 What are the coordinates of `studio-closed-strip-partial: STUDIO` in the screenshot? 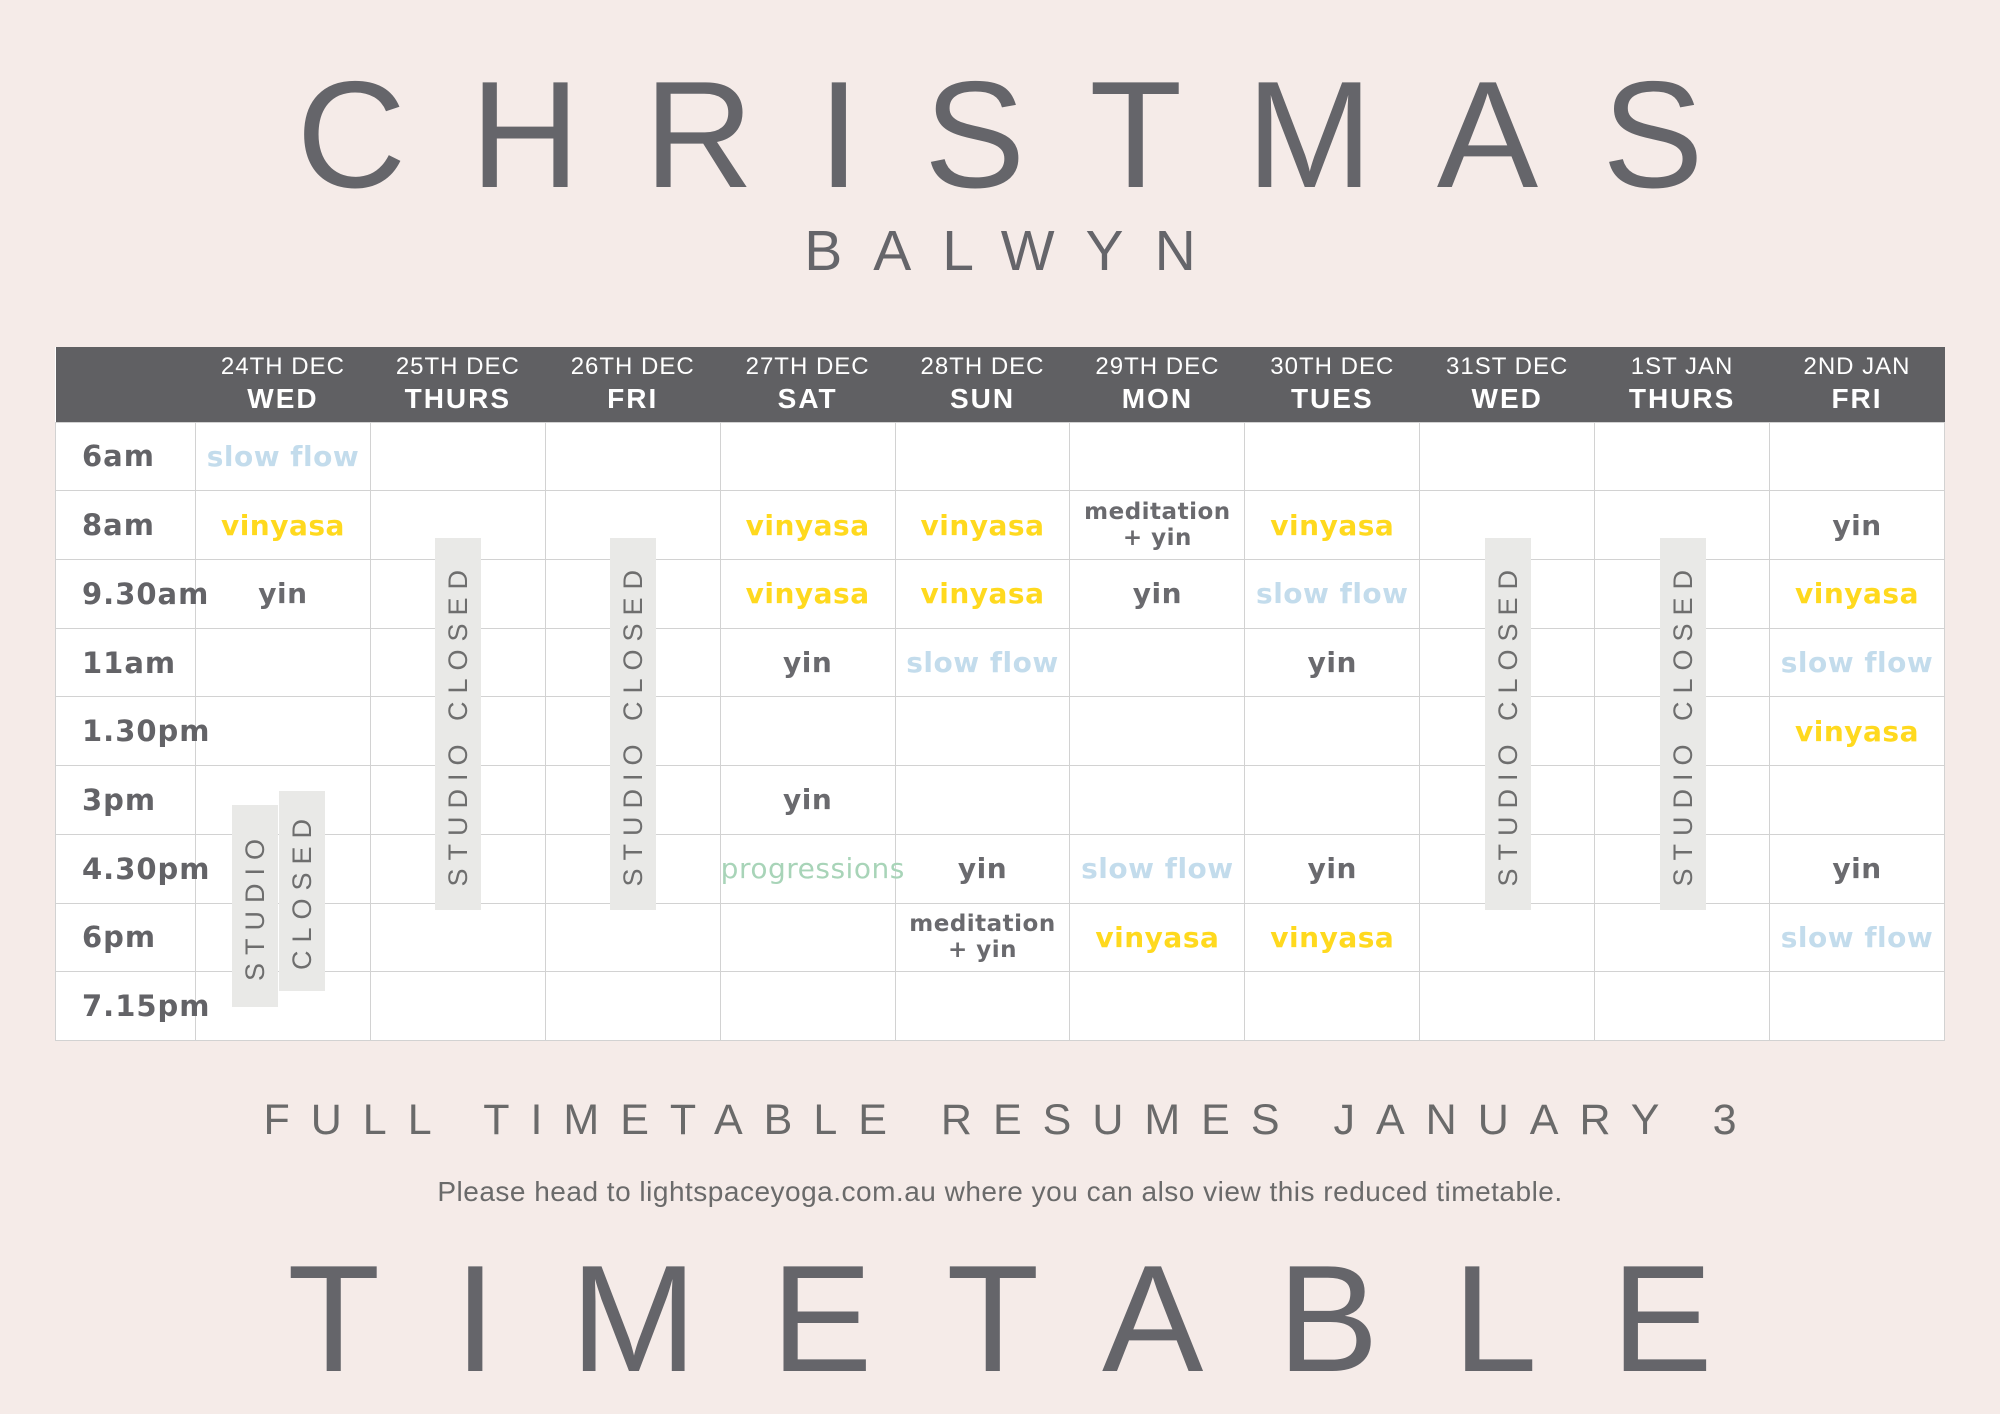 It's located at (255, 906).